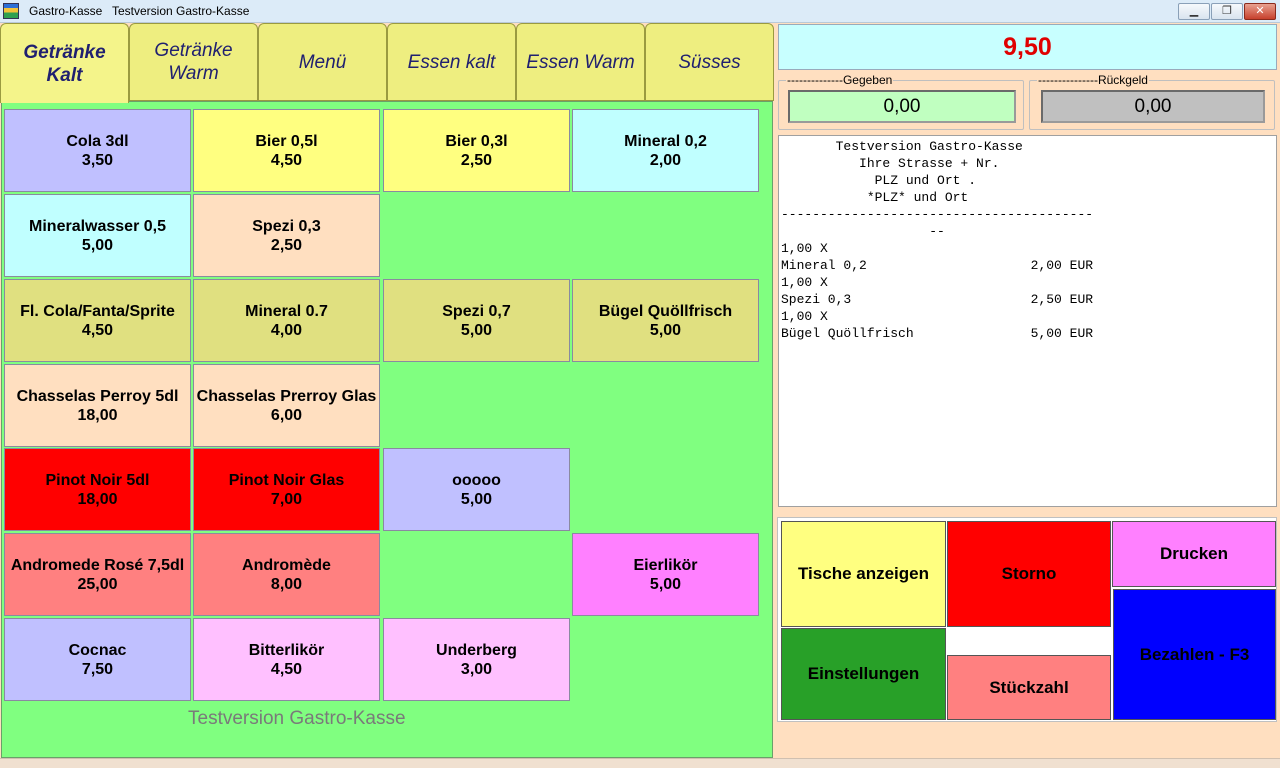  What do you see at coordinates (863, 231) in the screenshot?
I see `receipt-line: --` at bounding box center [863, 231].